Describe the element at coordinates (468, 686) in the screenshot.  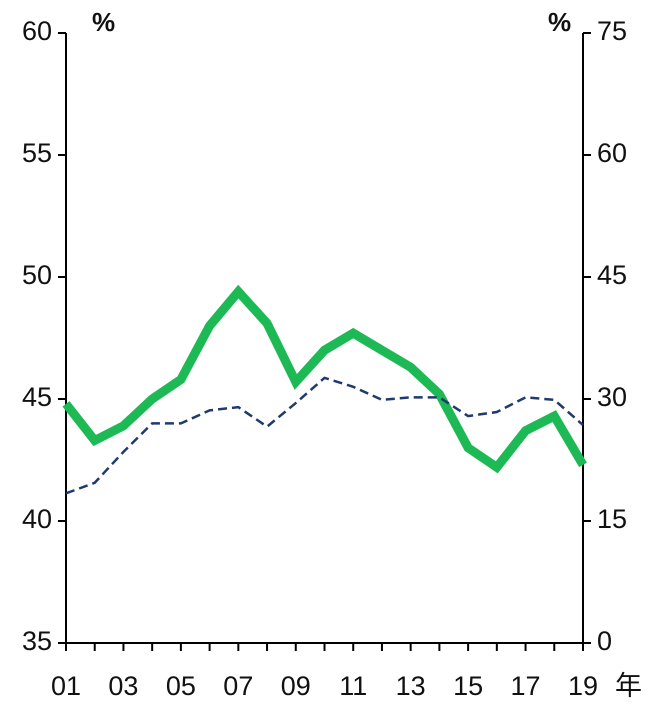
I see `x-tick-label: 15` at that location.